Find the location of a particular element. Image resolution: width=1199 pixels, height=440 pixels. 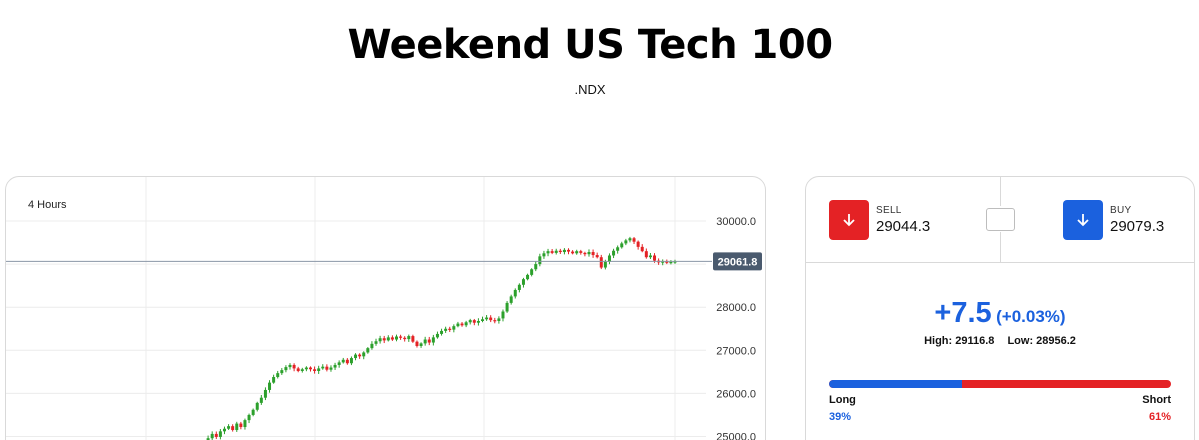

high-value: High: 29116.8 is located at coordinates (959, 341).